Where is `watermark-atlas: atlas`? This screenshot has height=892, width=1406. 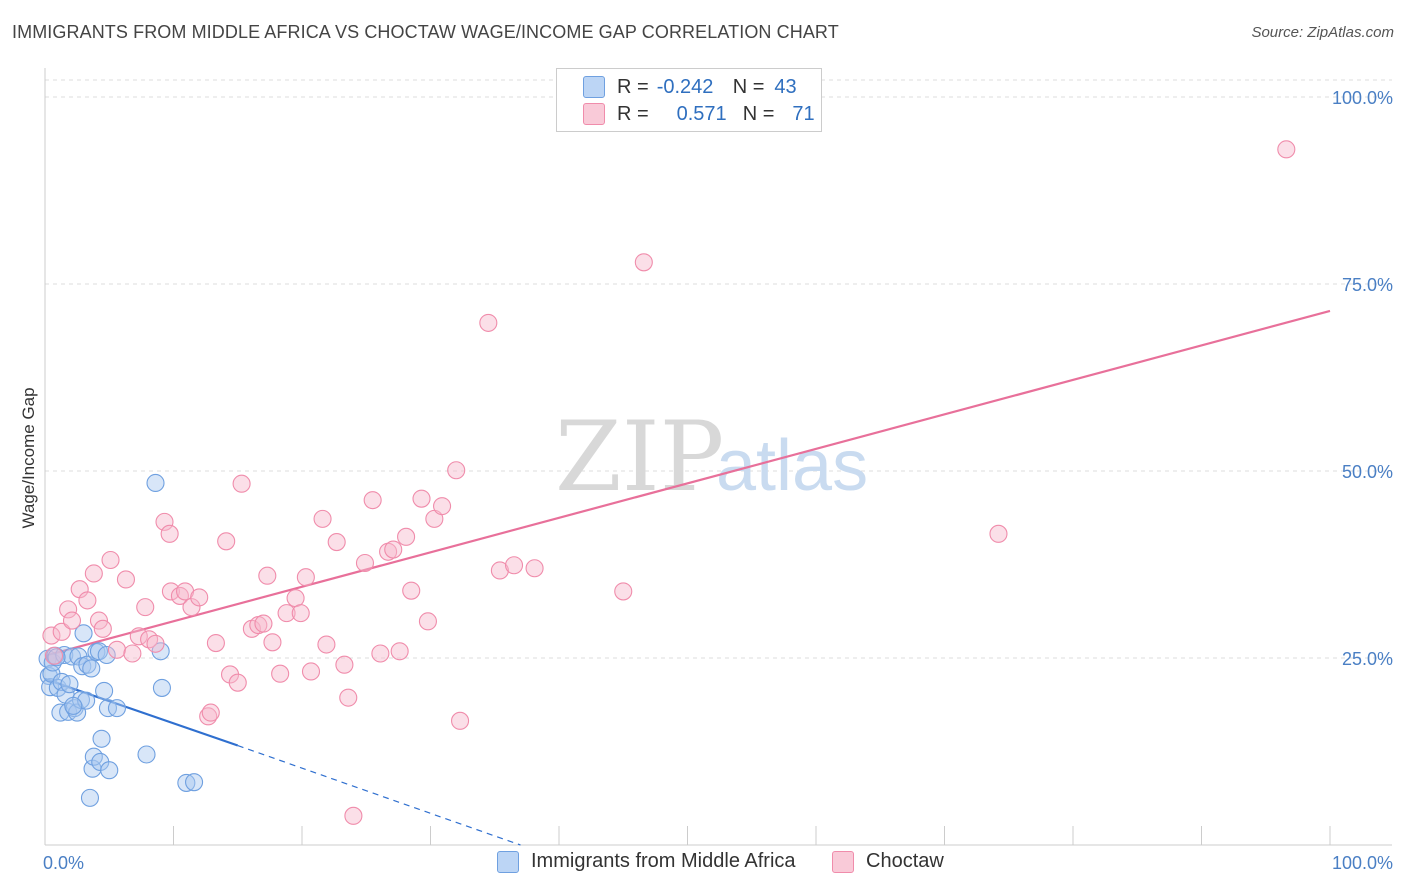 watermark-atlas: atlas is located at coordinates (792, 466).